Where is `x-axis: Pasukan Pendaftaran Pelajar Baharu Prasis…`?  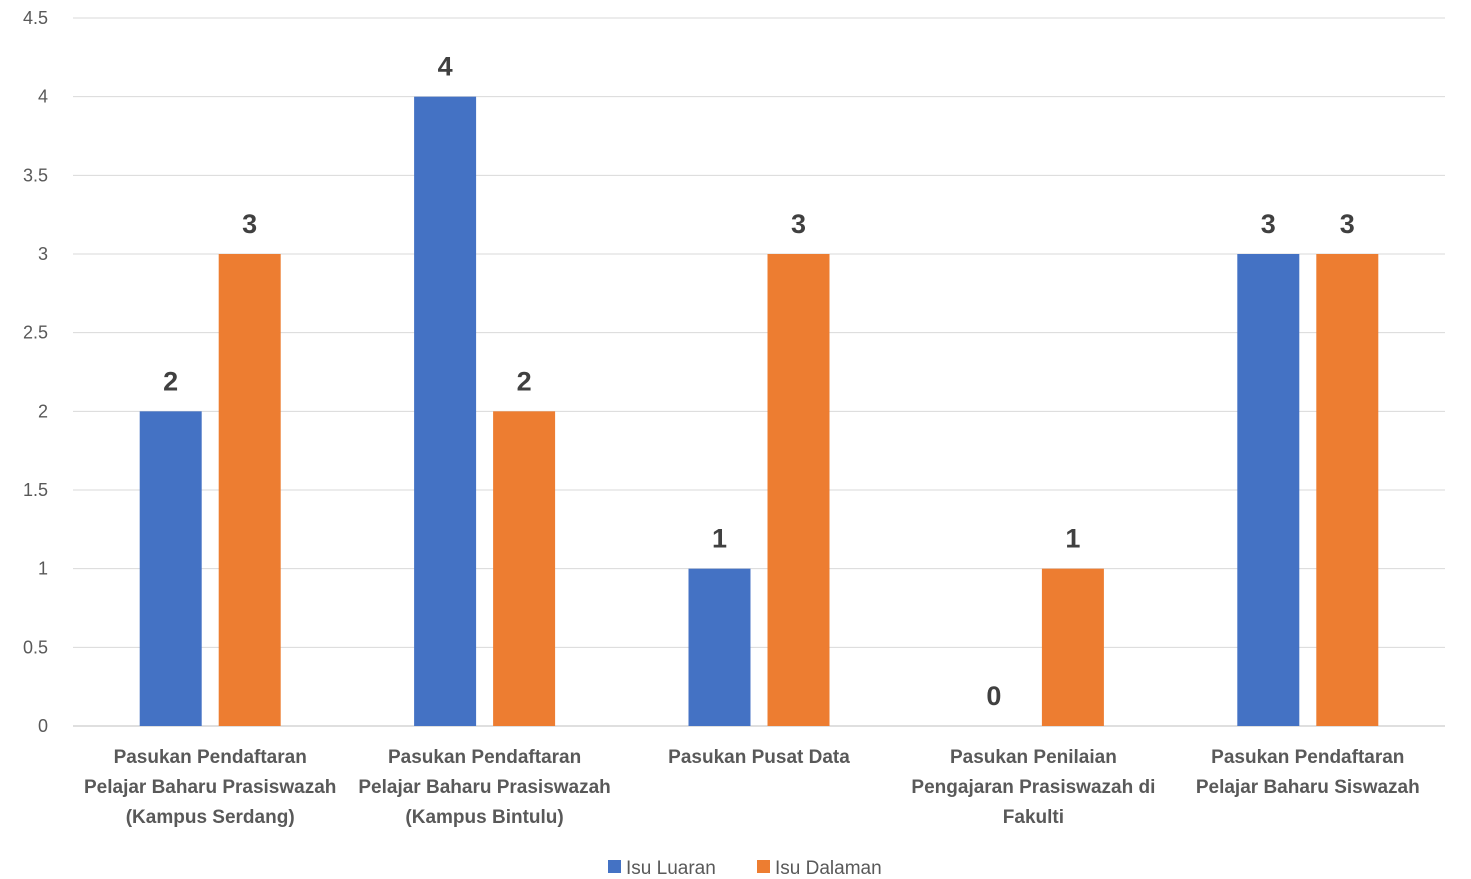
x-axis: Pasukan Pendaftaran Pelajar Baharu Prasis… is located at coordinates (752, 787).